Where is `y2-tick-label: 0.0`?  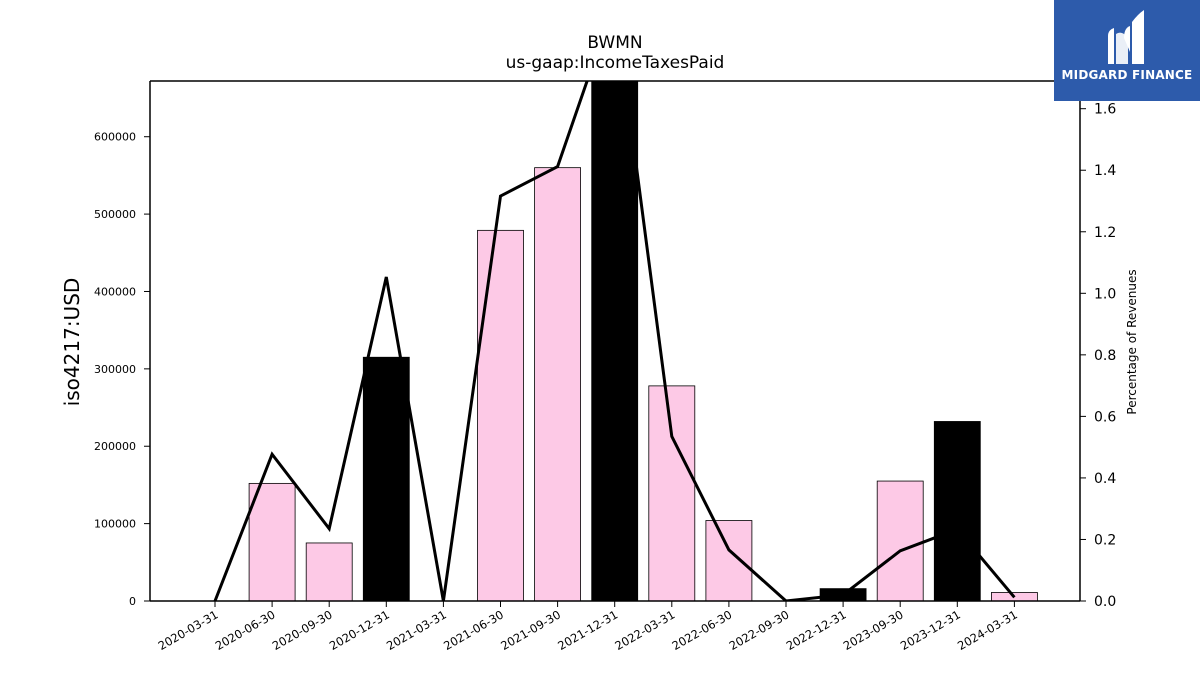 y2-tick-label: 0.0 is located at coordinates (1105, 602).